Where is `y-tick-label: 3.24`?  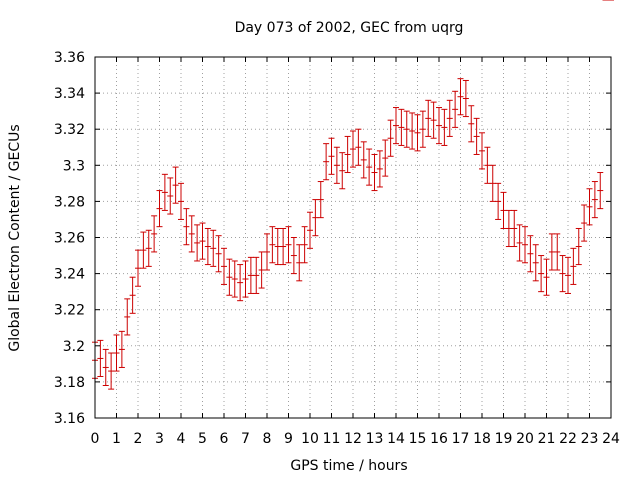 y-tick-label: 3.24 is located at coordinates (69, 275).